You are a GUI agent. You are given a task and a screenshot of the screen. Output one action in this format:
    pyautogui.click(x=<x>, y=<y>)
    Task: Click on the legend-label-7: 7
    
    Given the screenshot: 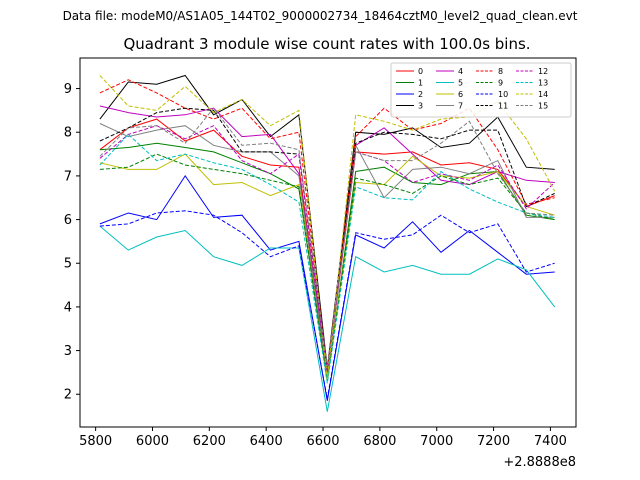 What is the action you would take?
    pyautogui.click(x=460, y=106)
    